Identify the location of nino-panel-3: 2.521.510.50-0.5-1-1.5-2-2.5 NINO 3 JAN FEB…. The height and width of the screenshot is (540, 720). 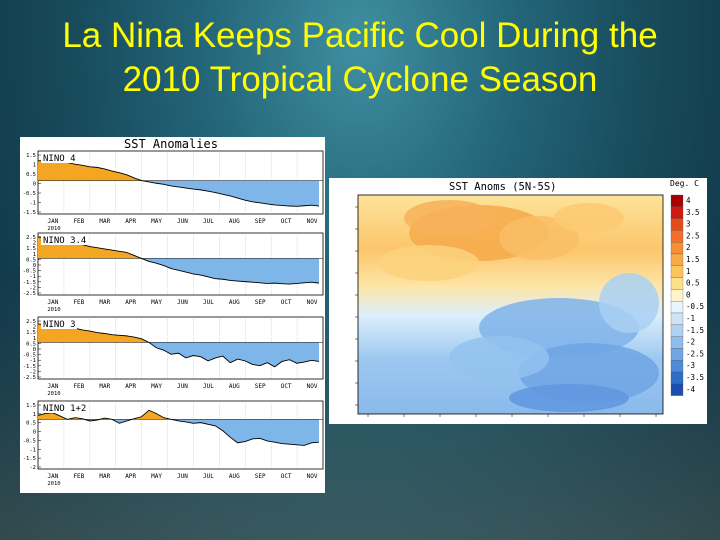
(173, 356).